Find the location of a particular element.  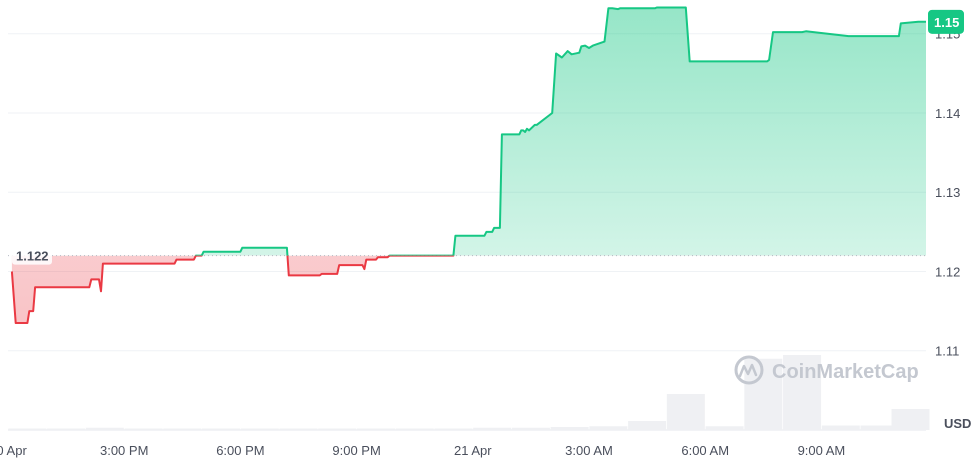

x-tick-label: 9:00 AM is located at coordinates (822, 450).